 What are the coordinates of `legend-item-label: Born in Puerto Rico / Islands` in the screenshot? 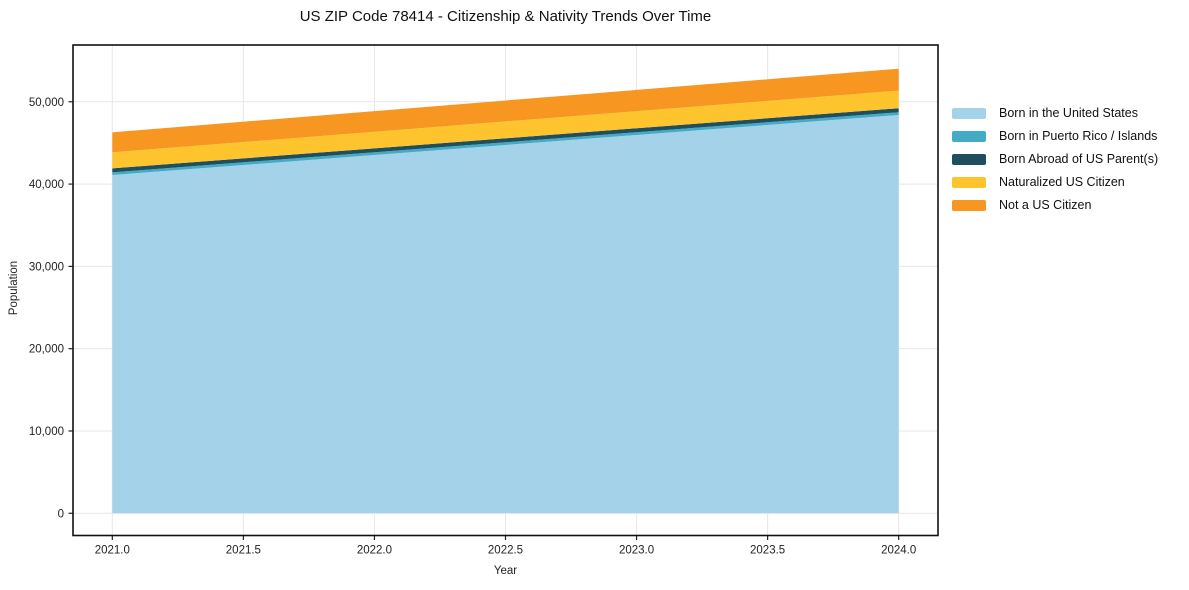 It's located at (1078, 136).